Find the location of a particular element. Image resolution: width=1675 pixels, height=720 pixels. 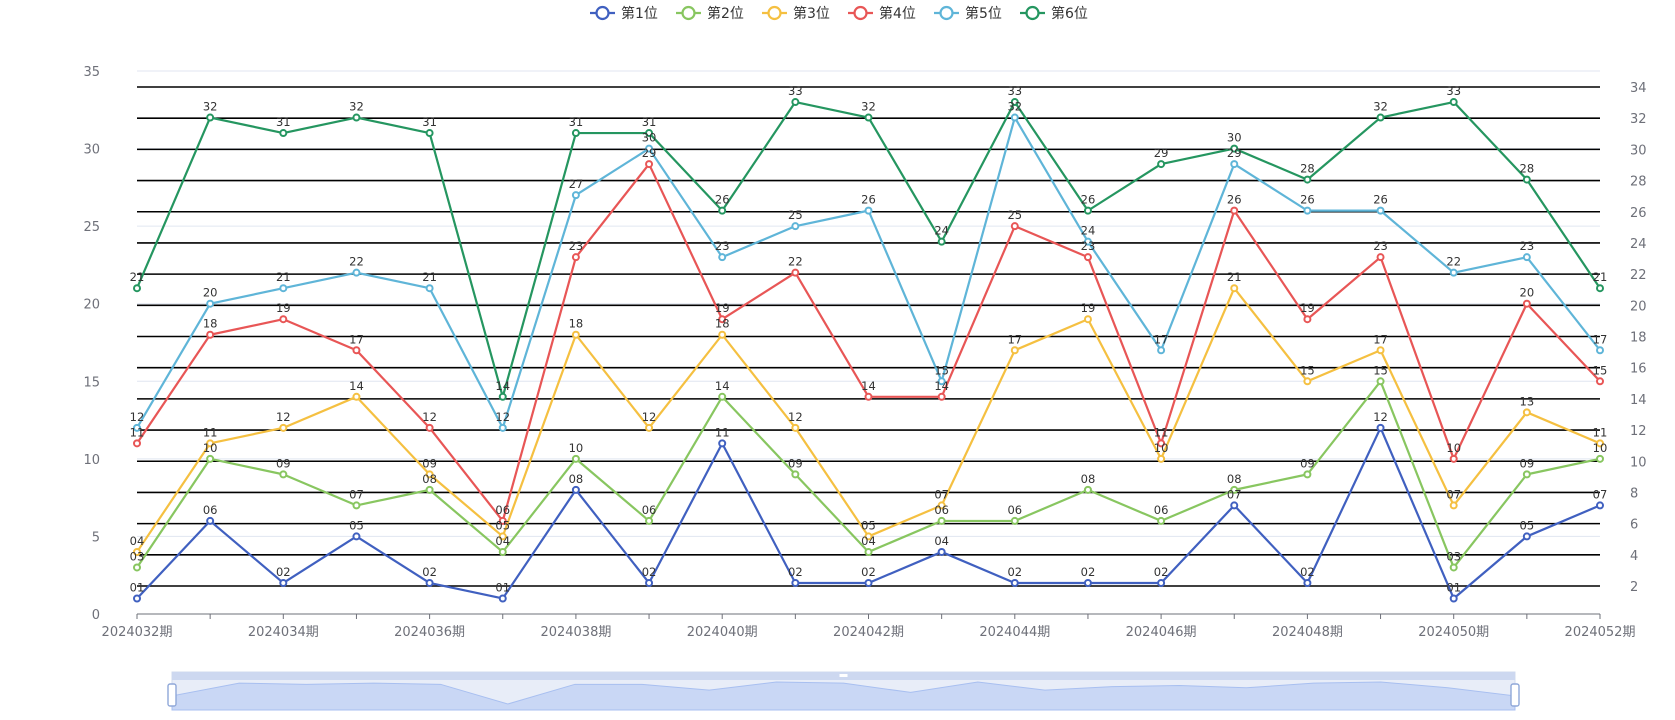

data-label: 22 is located at coordinates (795, 262).